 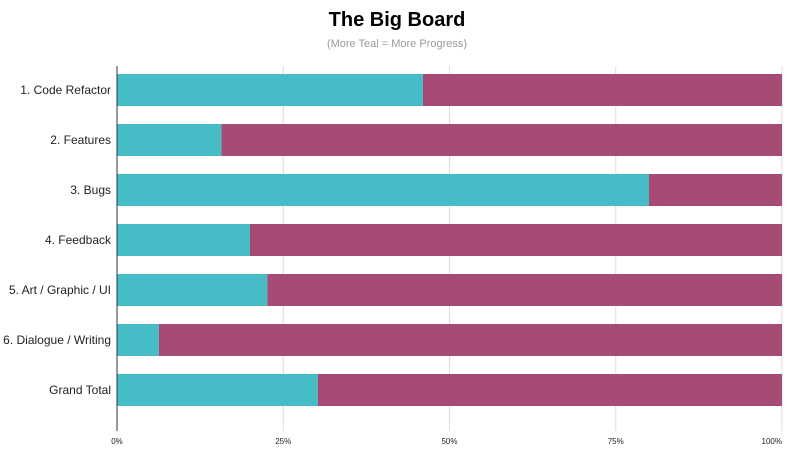 I want to click on chart-title: The Big Board, so click(x=397, y=20).